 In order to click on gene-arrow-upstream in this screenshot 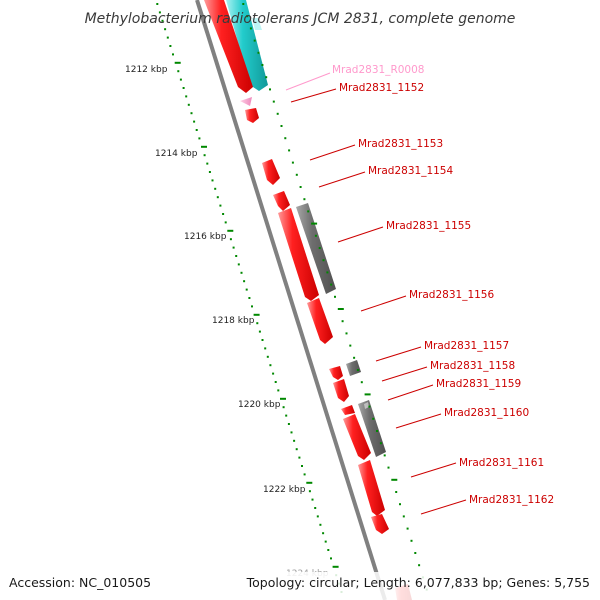, I will do `click(228, 46)`.